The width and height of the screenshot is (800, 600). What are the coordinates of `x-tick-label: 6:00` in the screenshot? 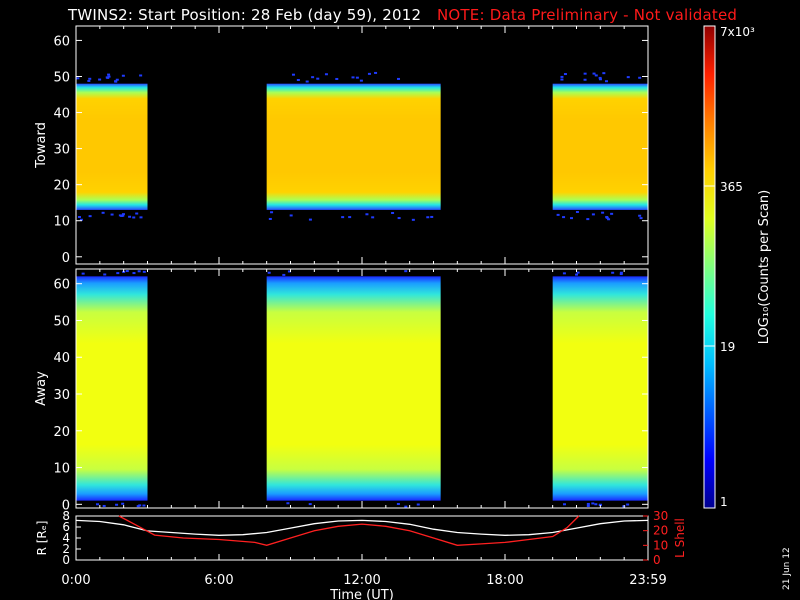 It's located at (218, 580).